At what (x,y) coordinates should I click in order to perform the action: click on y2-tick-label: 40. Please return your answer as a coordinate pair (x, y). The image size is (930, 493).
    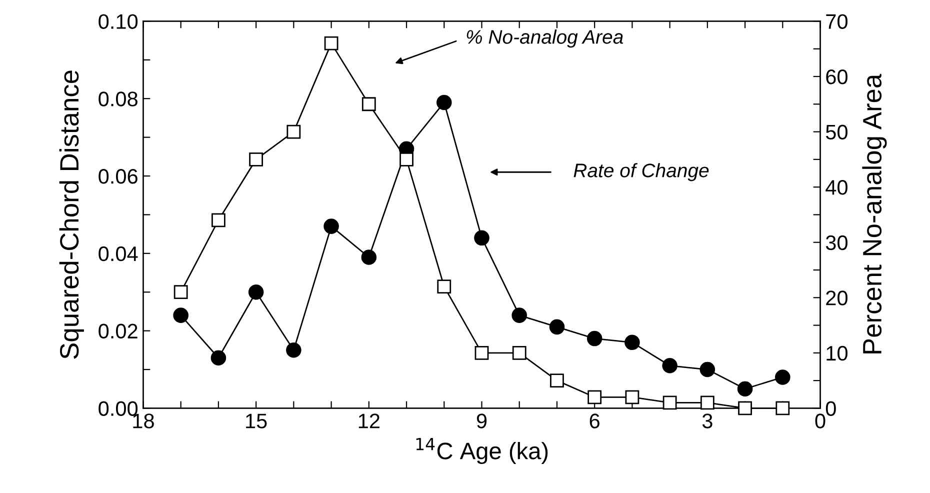
    Looking at the image, I should click on (837, 187).